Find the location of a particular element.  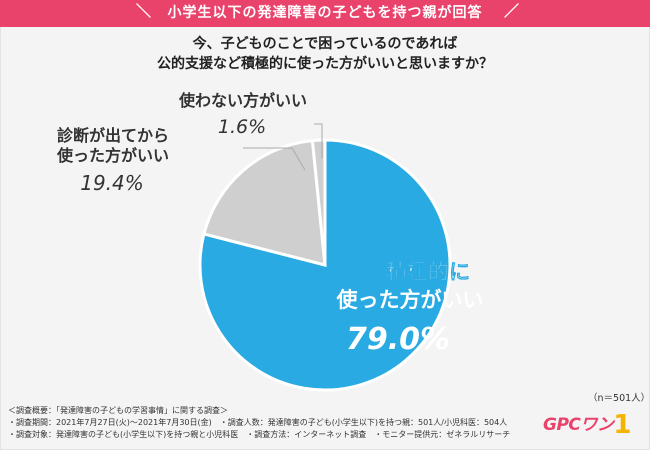

notes-line-1: ＜調査概要：「発達障害の子どもの学習事情」に関する調査＞ is located at coordinates (118, 410).